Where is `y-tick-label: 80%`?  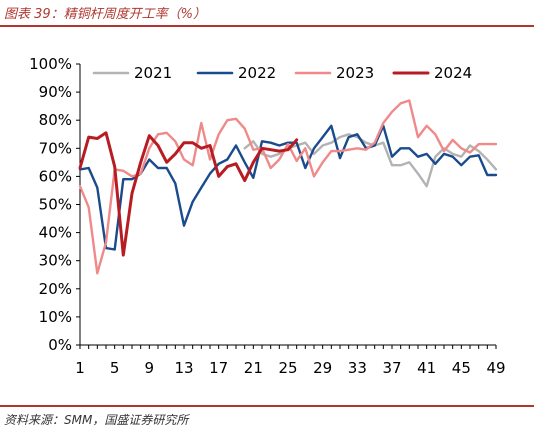
y-tick-label: 80% is located at coordinates (55, 120).